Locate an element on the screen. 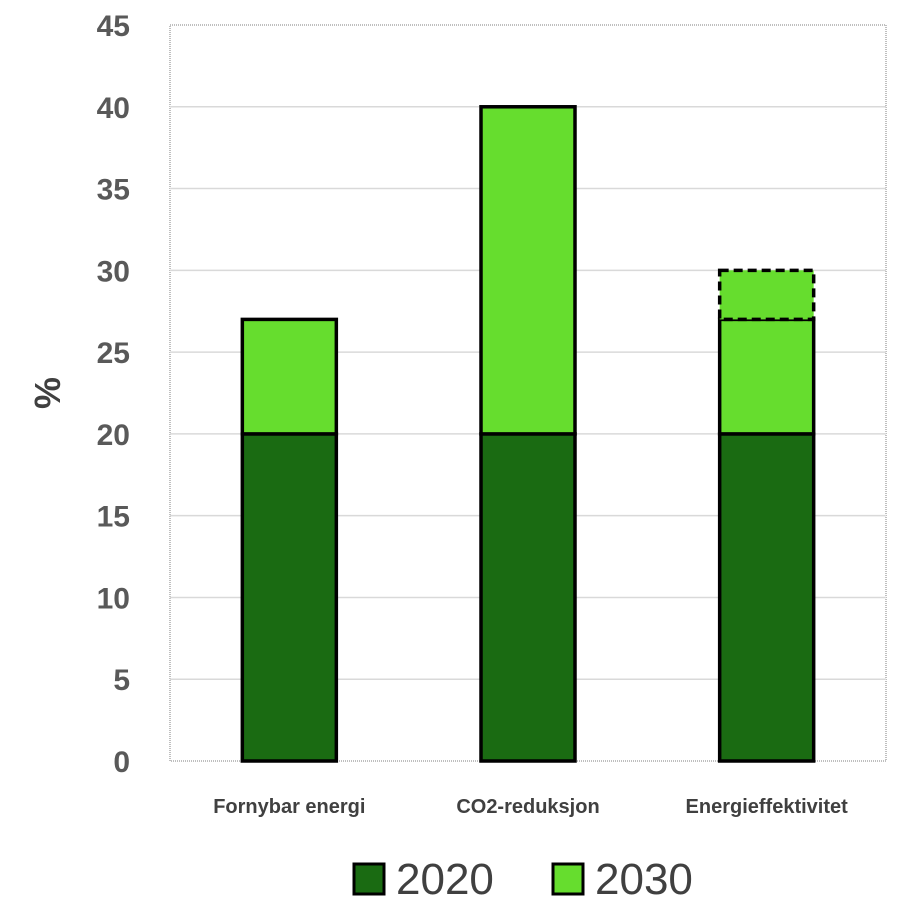 This screenshot has width=907, height=898. y-tick-label: 45 is located at coordinates (113, 26).